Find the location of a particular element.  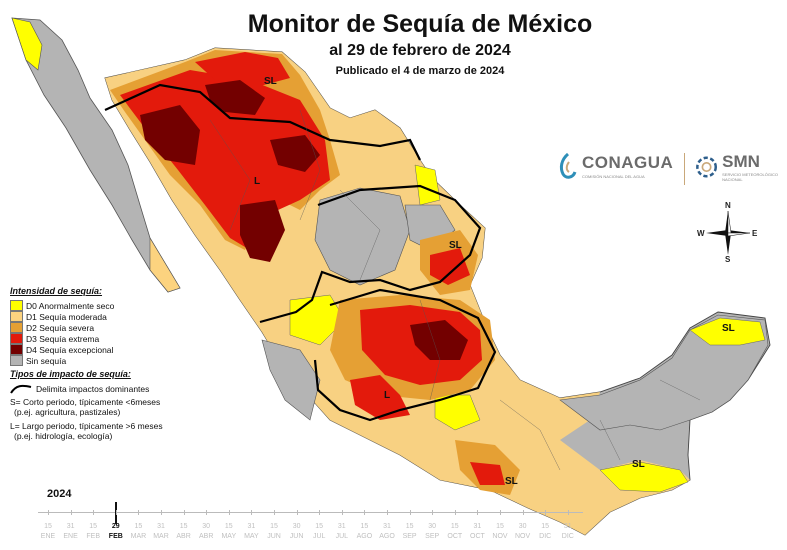

timeline-month: NOV is located at coordinates (523, 536).